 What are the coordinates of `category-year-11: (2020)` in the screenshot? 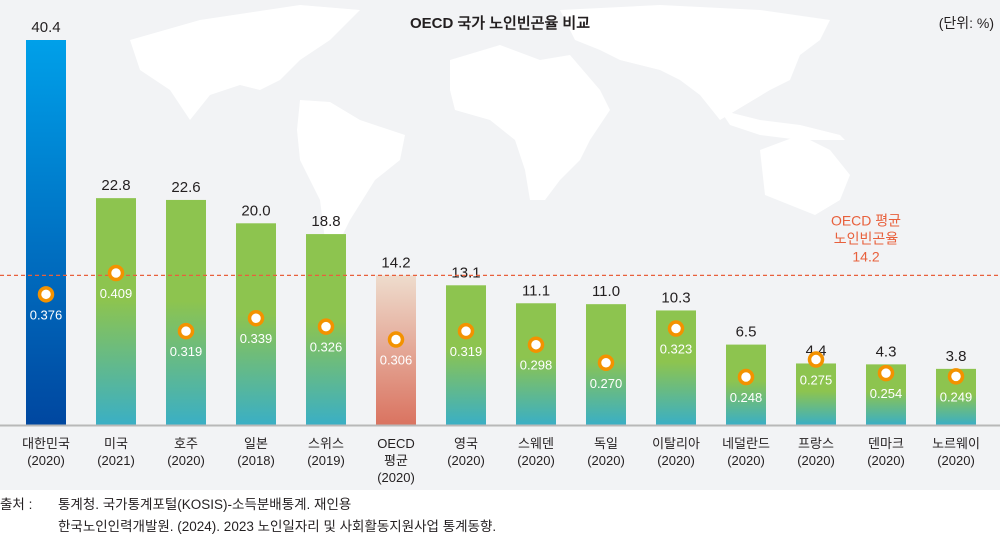 It's located at (816, 460).